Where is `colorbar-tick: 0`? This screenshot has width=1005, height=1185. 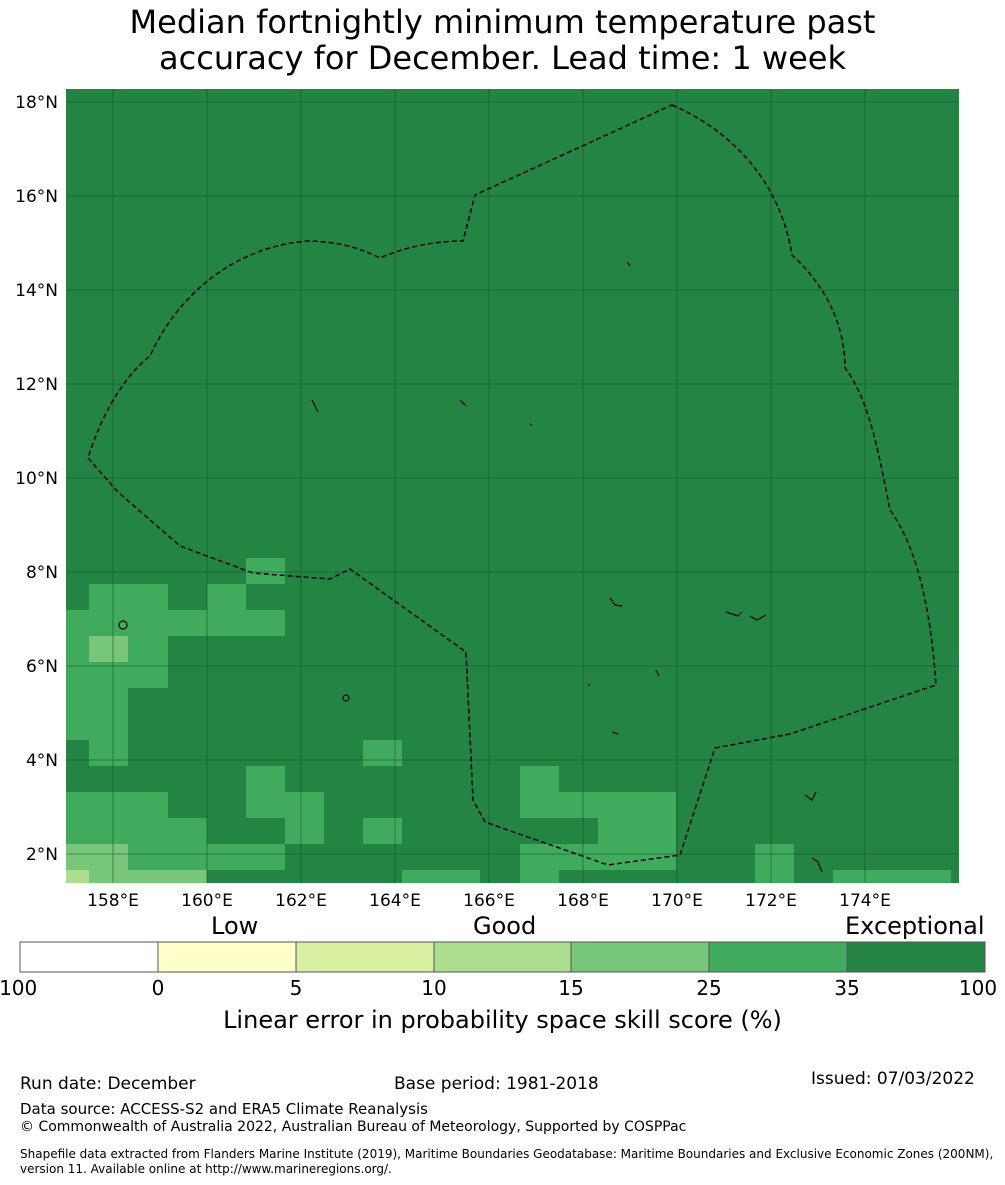
colorbar-tick: 0 is located at coordinates (158, 988).